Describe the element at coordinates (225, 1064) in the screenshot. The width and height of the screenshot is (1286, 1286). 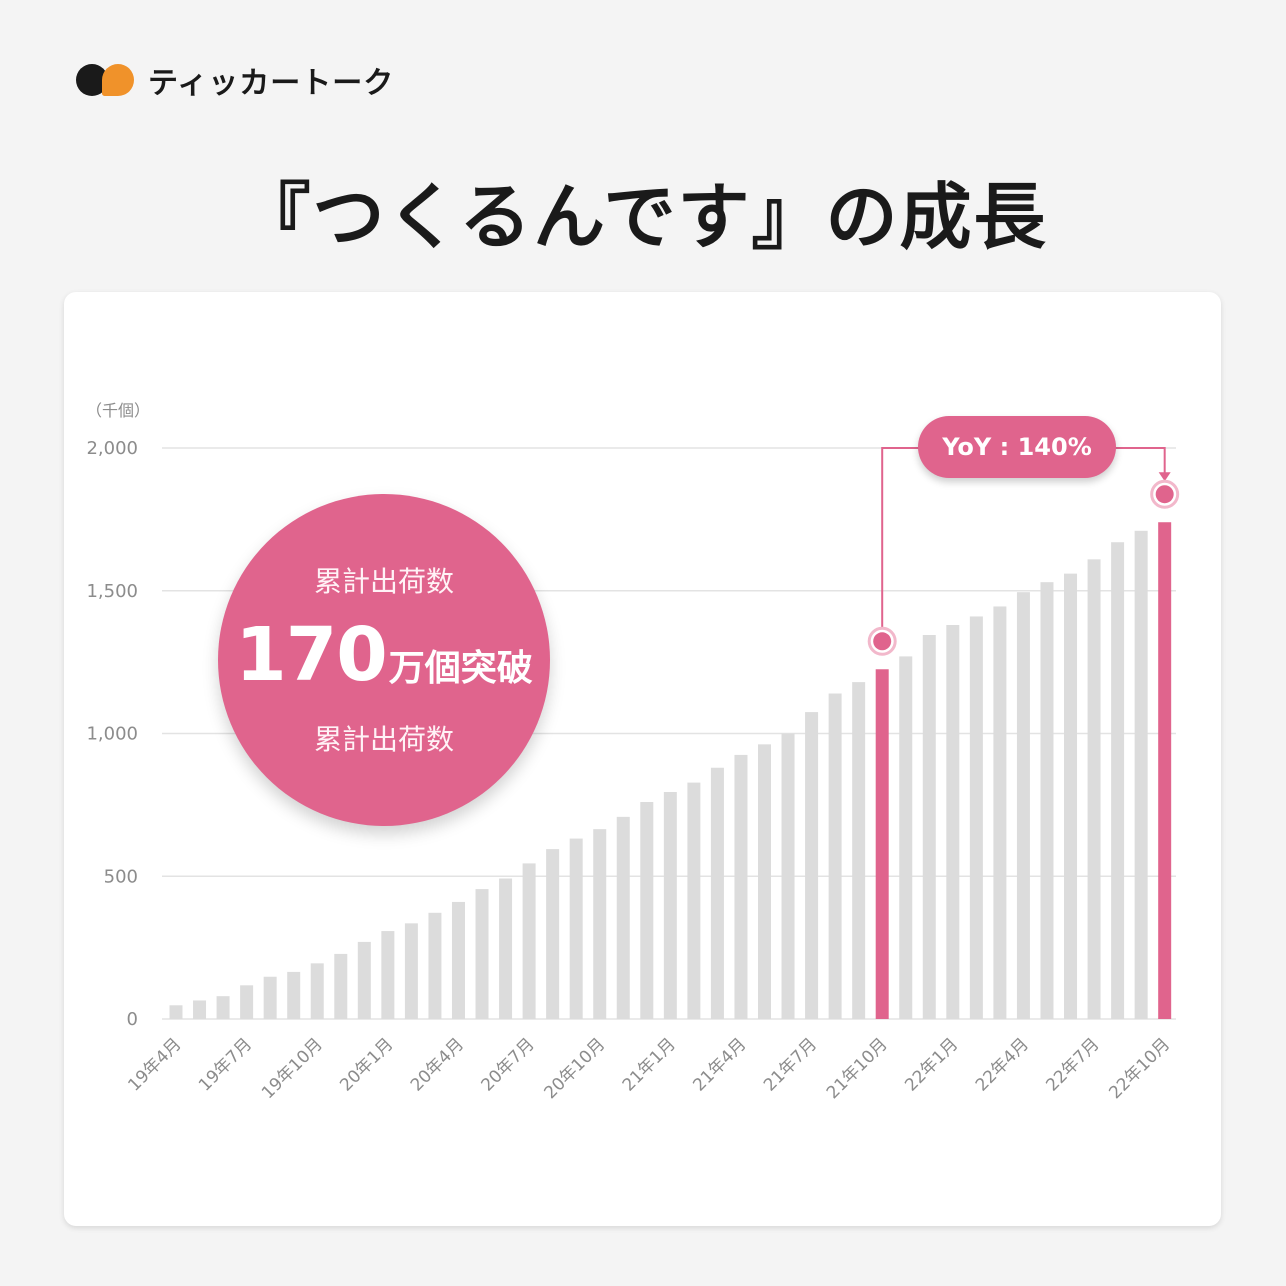
I see `x-tick-label: 19年7月` at that location.